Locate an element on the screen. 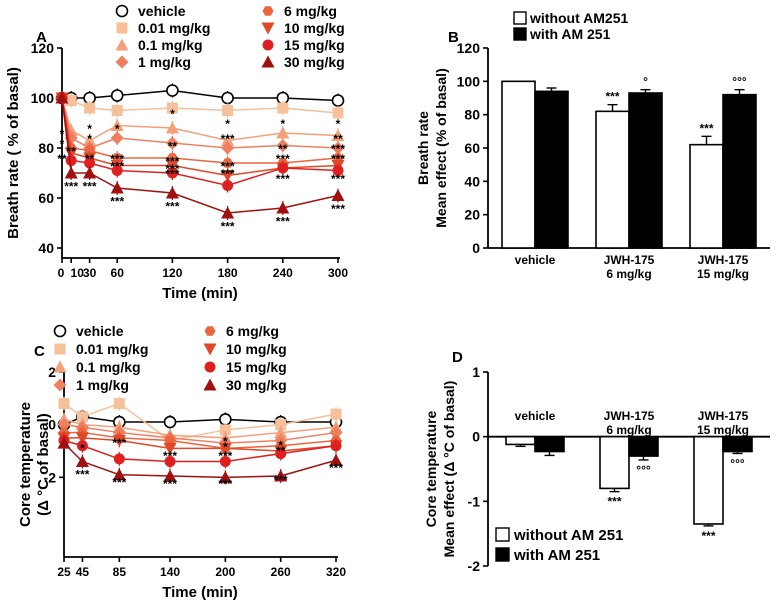  category-label: JWH-175 is located at coordinates (629, 416).